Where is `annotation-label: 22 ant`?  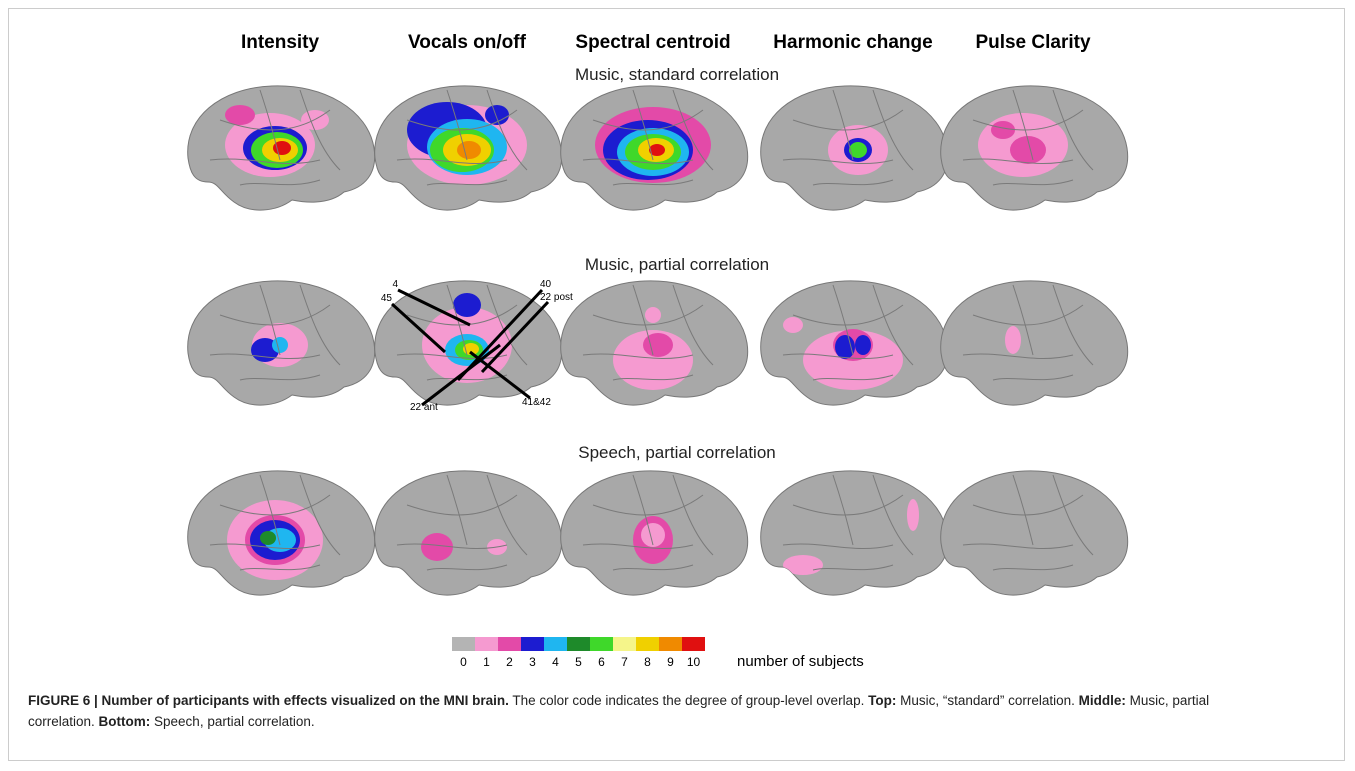
annotation-label: 22 ant is located at coordinates (424, 407).